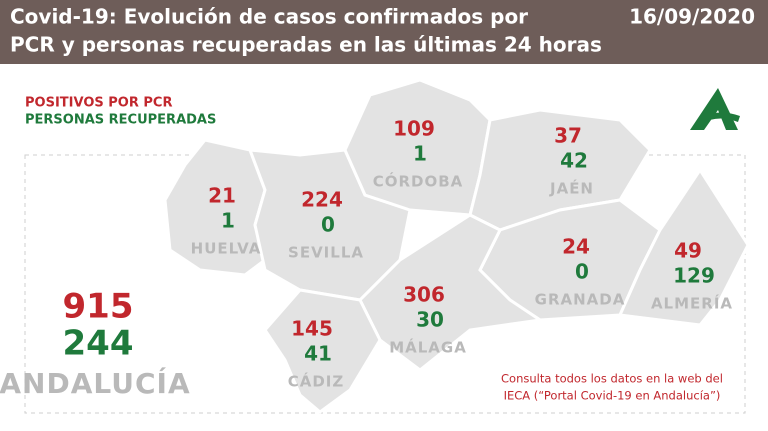  I want to click on date: 16/09/2020, so click(692, 17).